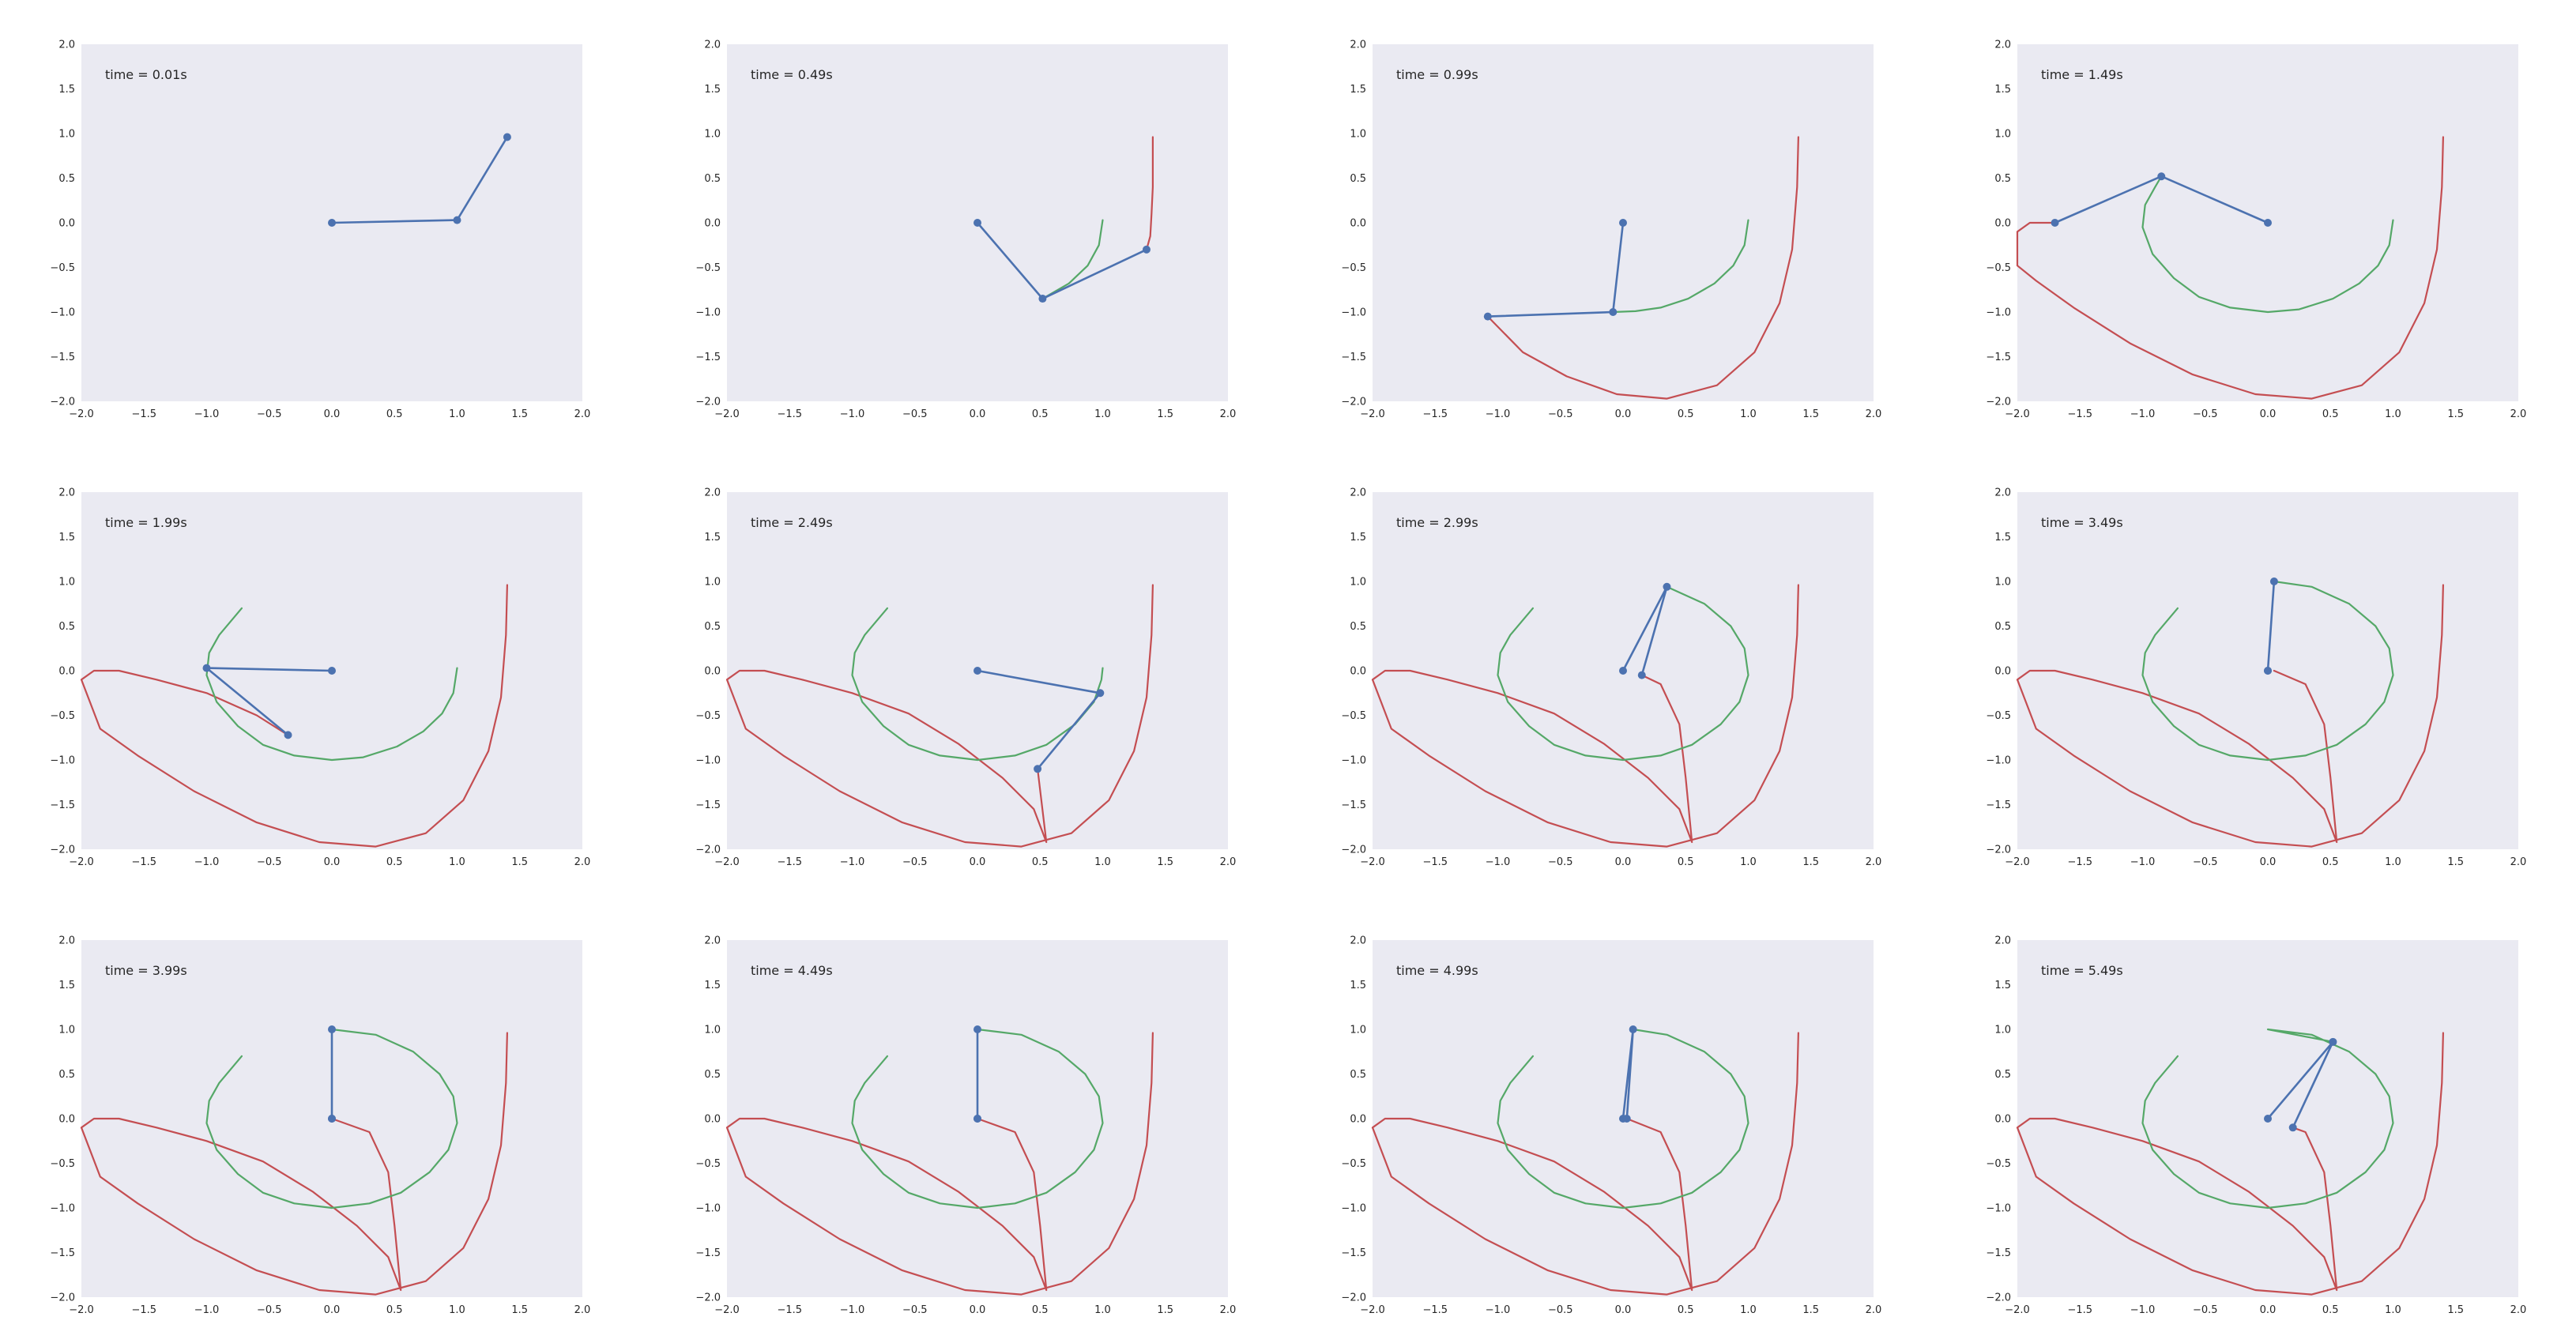 Image resolution: width=2576 pixels, height=1343 pixels. Describe the element at coordinates (62, 358) in the screenshot. I see `y-tick-label: −1.5` at that location.